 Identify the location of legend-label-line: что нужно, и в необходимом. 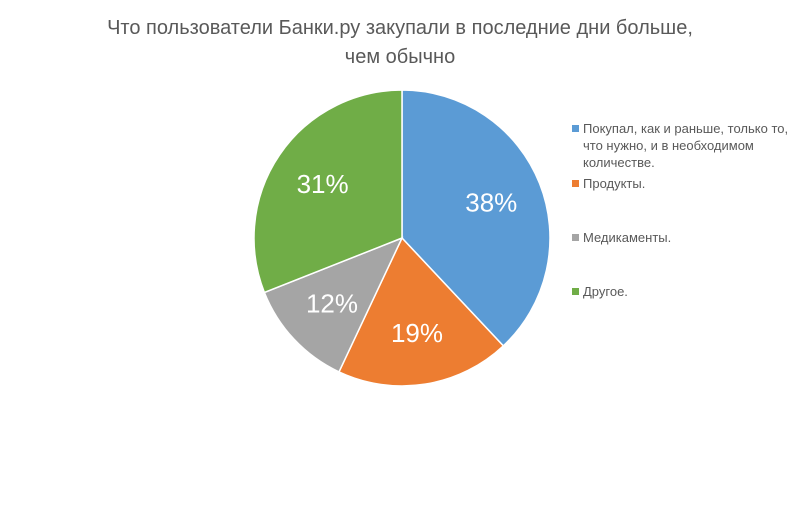
(668, 145).